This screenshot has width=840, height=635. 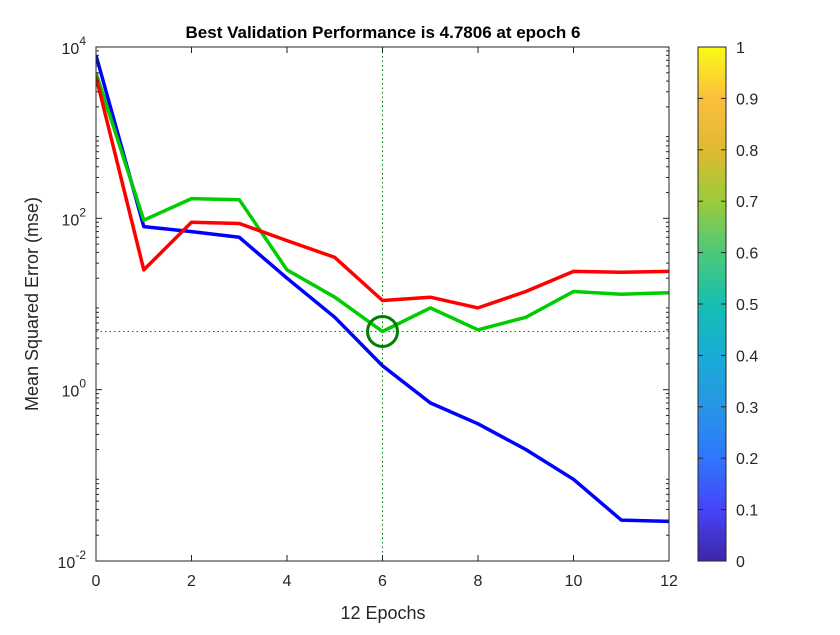 I want to click on colorbar-tick-label: 0, so click(x=740, y=562).